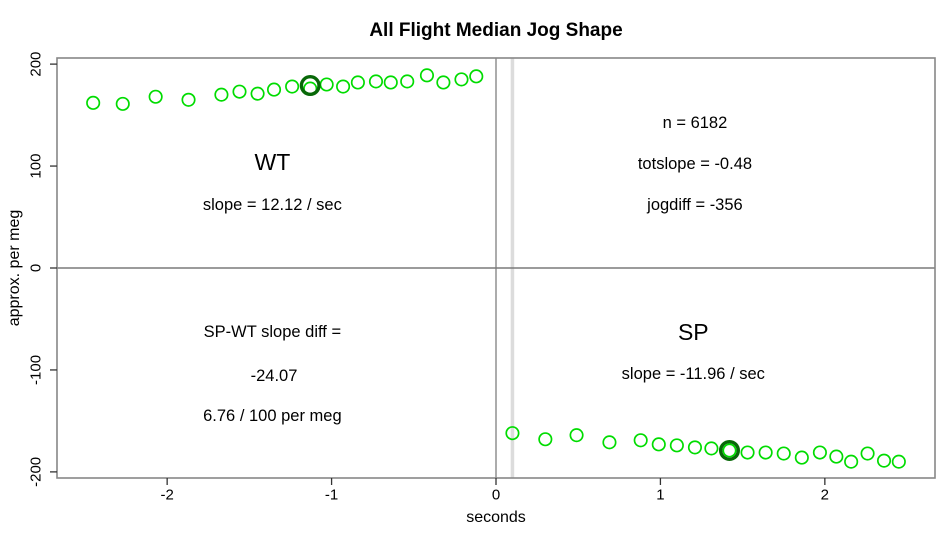 Image resolution: width=950 pixels, height=550 pixels. What do you see at coordinates (695, 123) in the screenshot?
I see `annotation-n-6182: n = 6182` at bounding box center [695, 123].